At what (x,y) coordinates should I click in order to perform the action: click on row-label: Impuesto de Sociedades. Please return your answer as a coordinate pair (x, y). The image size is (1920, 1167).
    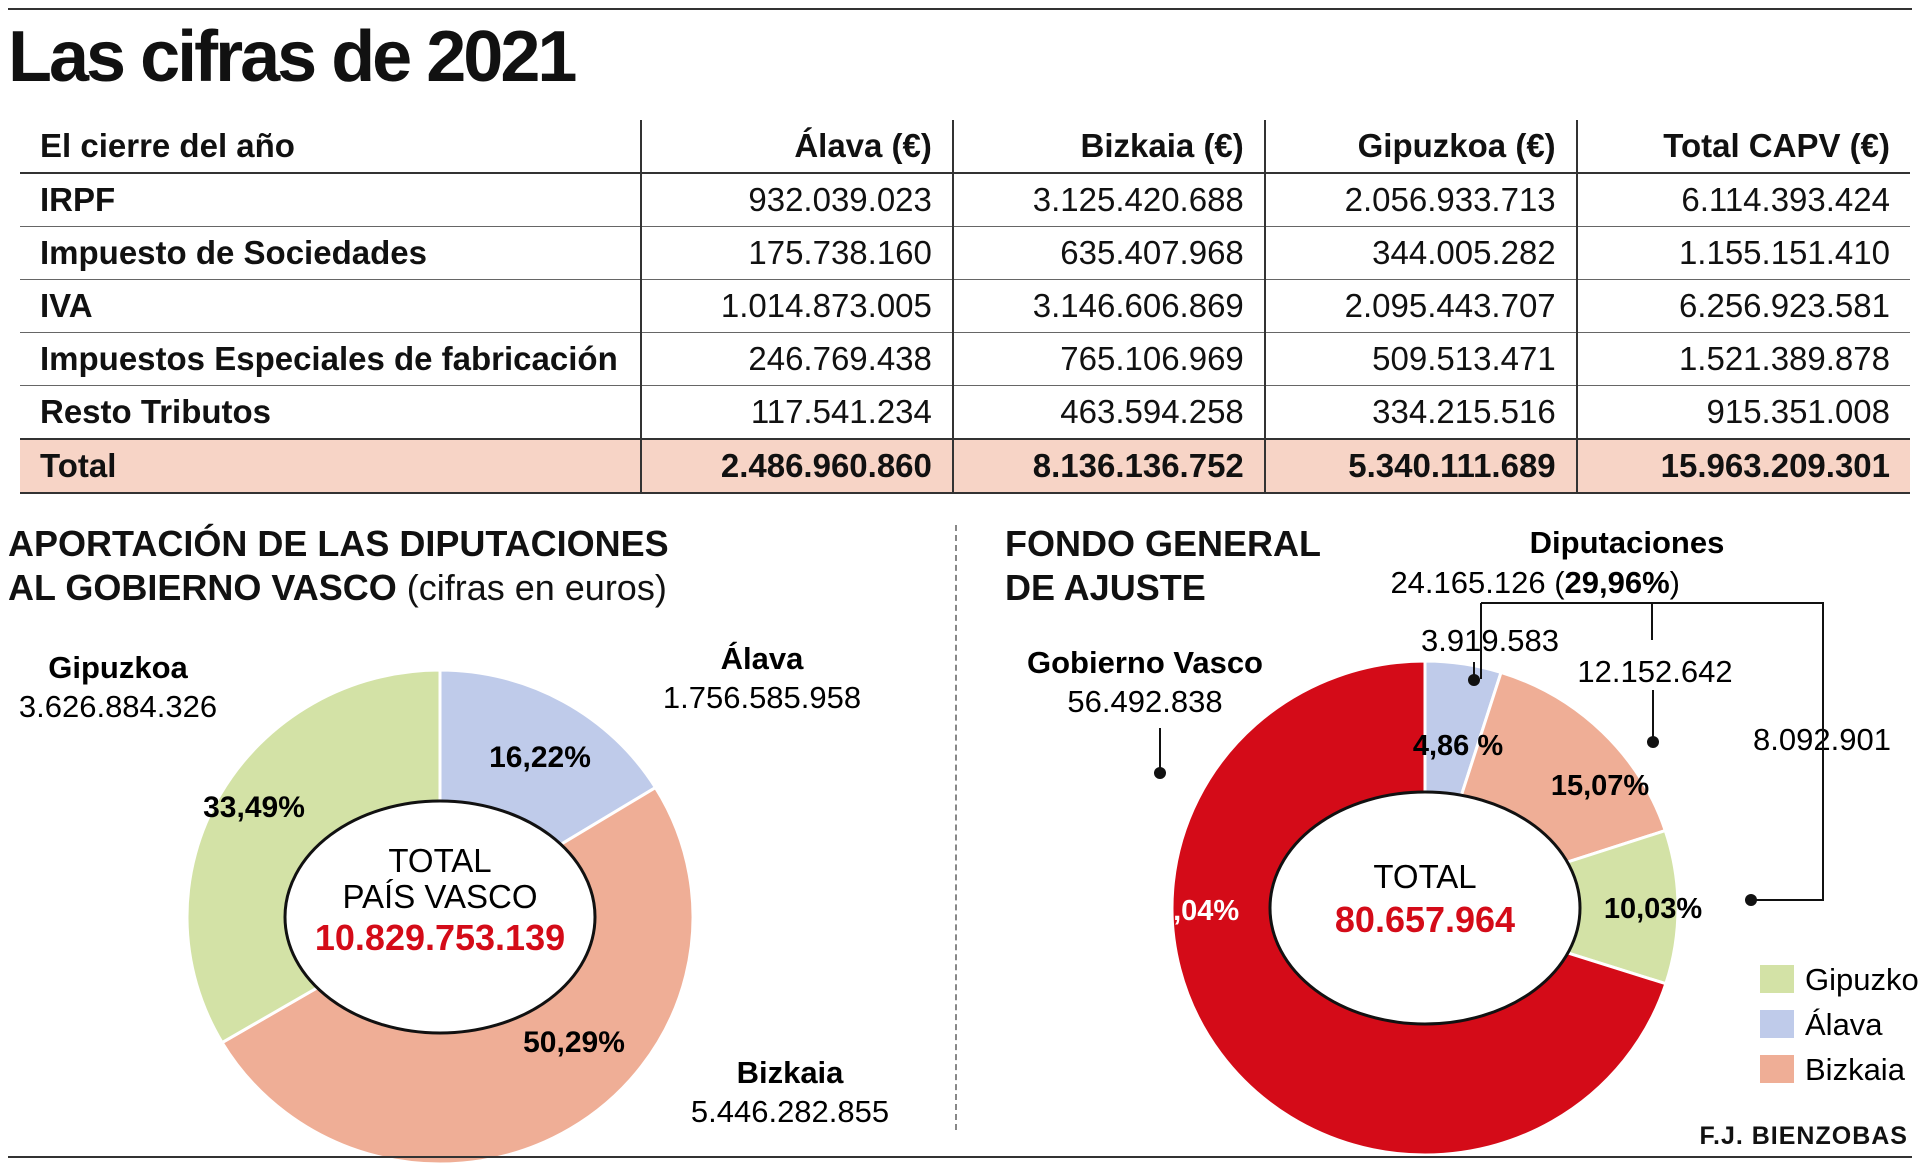
    Looking at the image, I should click on (330, 253).